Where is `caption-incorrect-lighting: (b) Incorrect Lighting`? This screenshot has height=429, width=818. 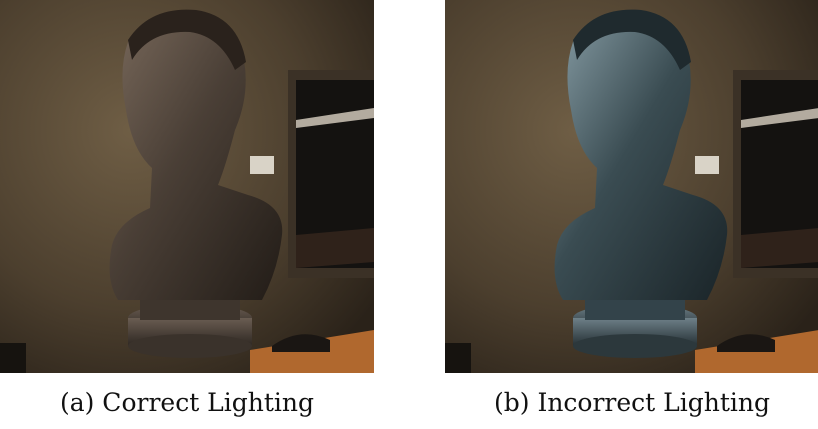
caption-incorrect-lighting: (b) Incorrect Lighting is located at coordinates (632, 402).